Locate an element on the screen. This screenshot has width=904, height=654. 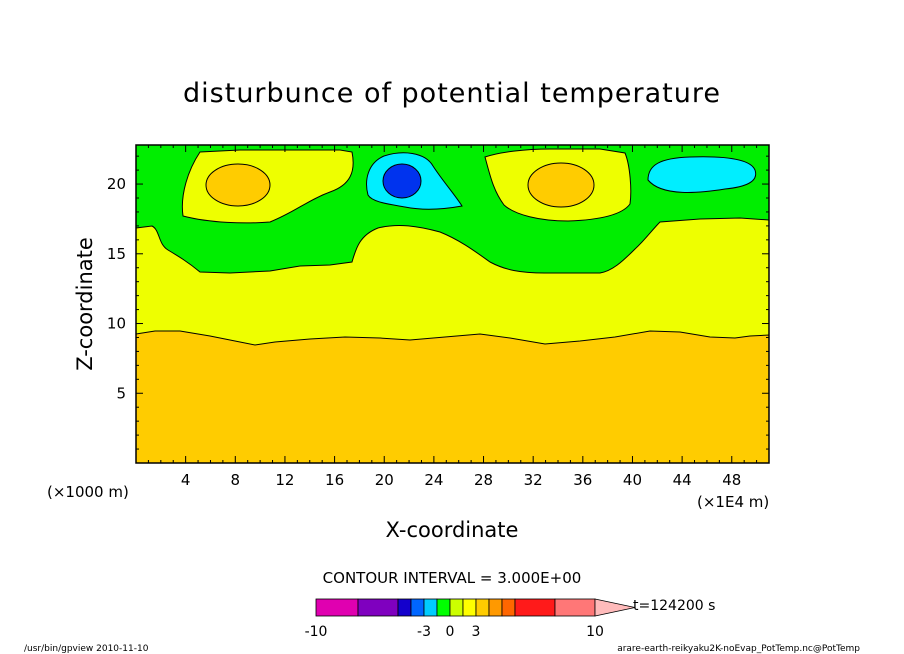
colorbar-tick-label: 3 is located at coordinates (476, 632).